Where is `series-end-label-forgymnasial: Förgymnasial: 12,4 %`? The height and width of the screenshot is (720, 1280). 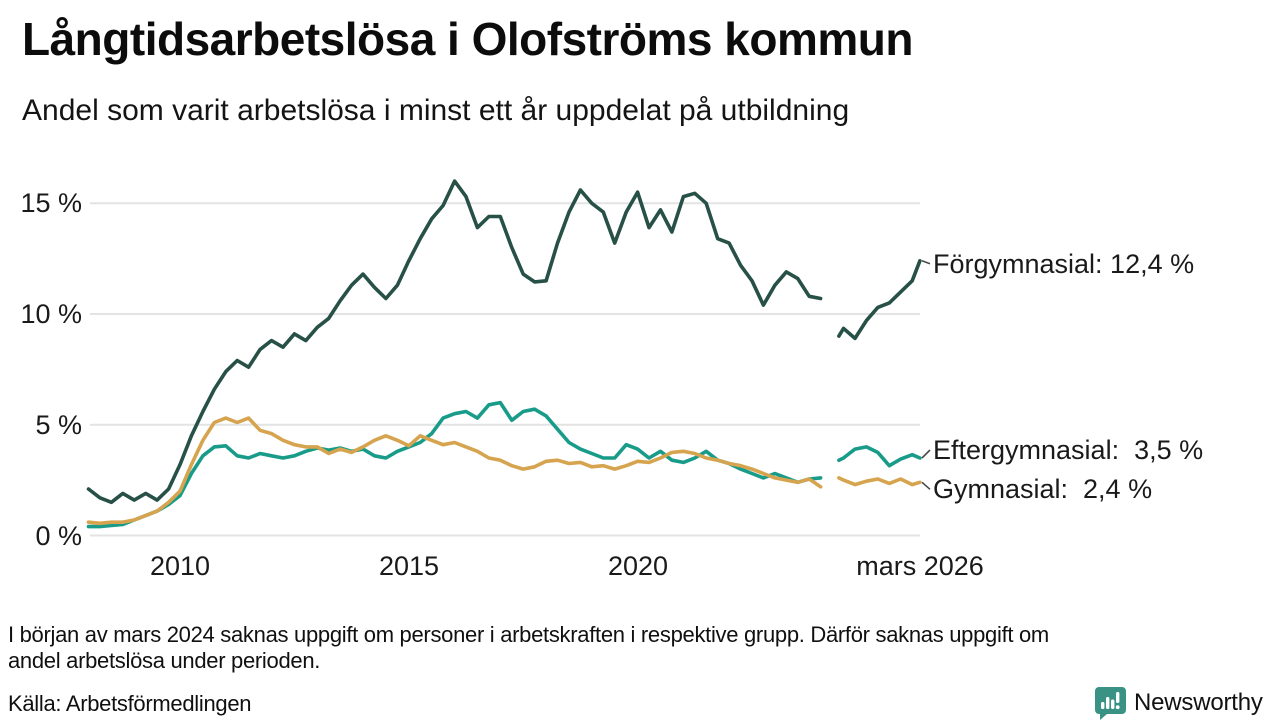
series-end-label-forgymnasial: Förgymnasial: 12,4 % is located at coordinates (1064, 263).